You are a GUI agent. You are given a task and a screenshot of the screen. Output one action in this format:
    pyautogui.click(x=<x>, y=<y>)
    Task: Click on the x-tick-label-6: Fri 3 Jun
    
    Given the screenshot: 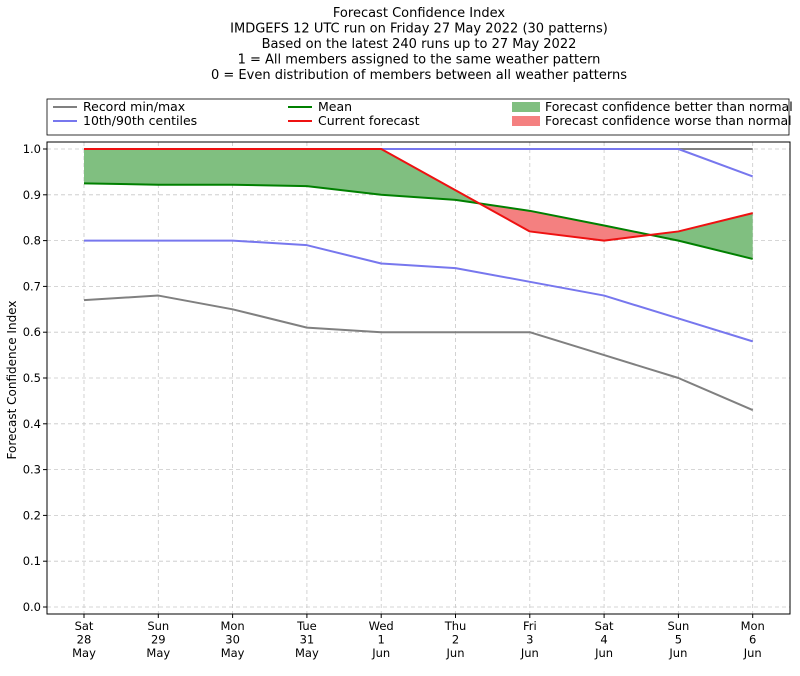 What is the action you would take?
    pyautogui.click(x=529, y=639)
    